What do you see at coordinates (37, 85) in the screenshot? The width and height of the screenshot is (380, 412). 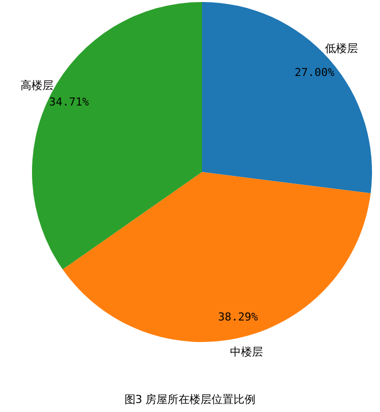 I see `slice-label: 高楼层` at bounding box center [37, 85].